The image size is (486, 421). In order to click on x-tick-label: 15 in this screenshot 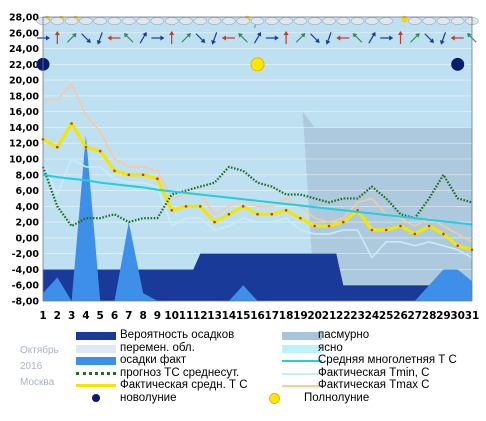, I will do `click(243, 316)`.